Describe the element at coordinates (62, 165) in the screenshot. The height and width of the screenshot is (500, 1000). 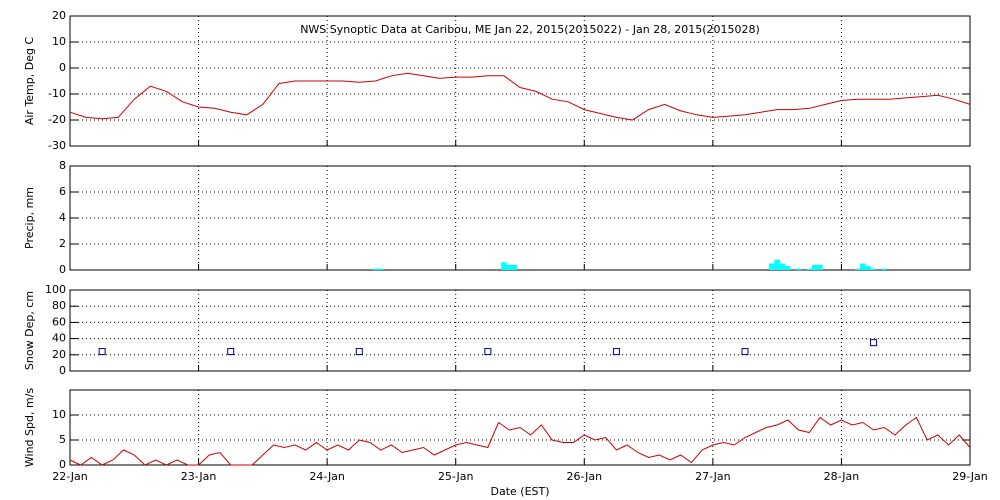
I see `y-tick-label: 8` at that location.